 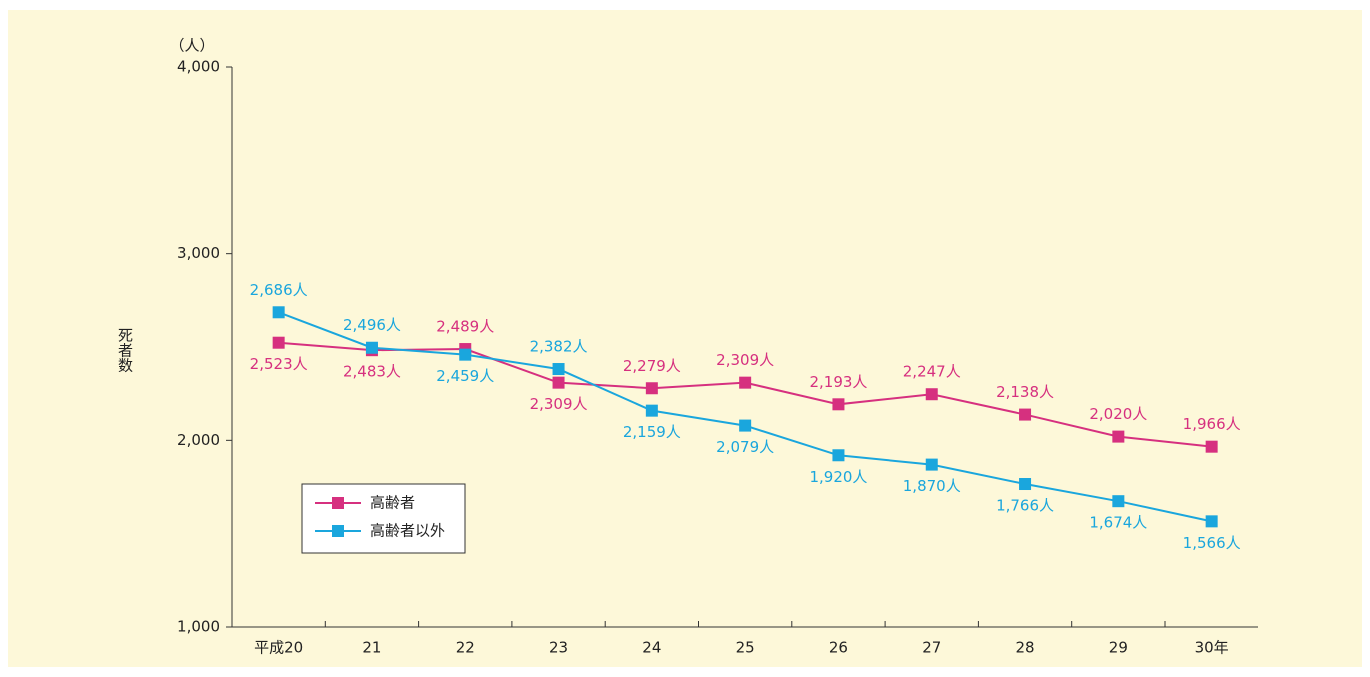 What do you see at coordinates (652, 366) in the screenshot?
I see `data-label: 2,279人` at bounding box center [652, 366].